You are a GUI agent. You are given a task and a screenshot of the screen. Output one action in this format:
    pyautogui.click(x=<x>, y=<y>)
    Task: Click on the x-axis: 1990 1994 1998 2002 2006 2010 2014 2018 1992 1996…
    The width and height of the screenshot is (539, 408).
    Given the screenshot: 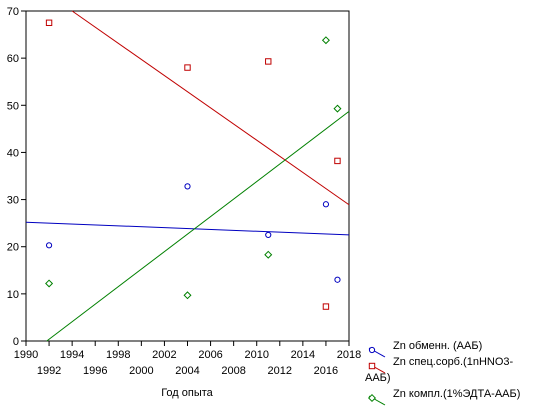 What is the action you would take?
    pyautogui.click(x=187, y=359)
    